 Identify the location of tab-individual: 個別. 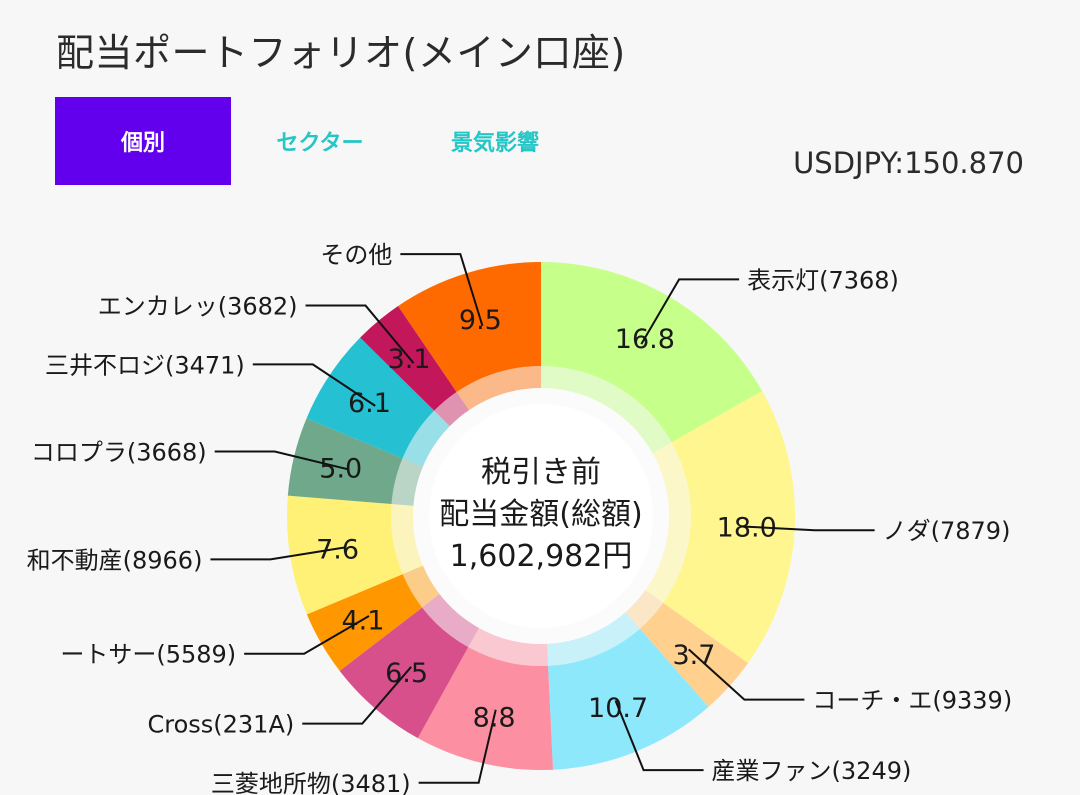
(143, 141).